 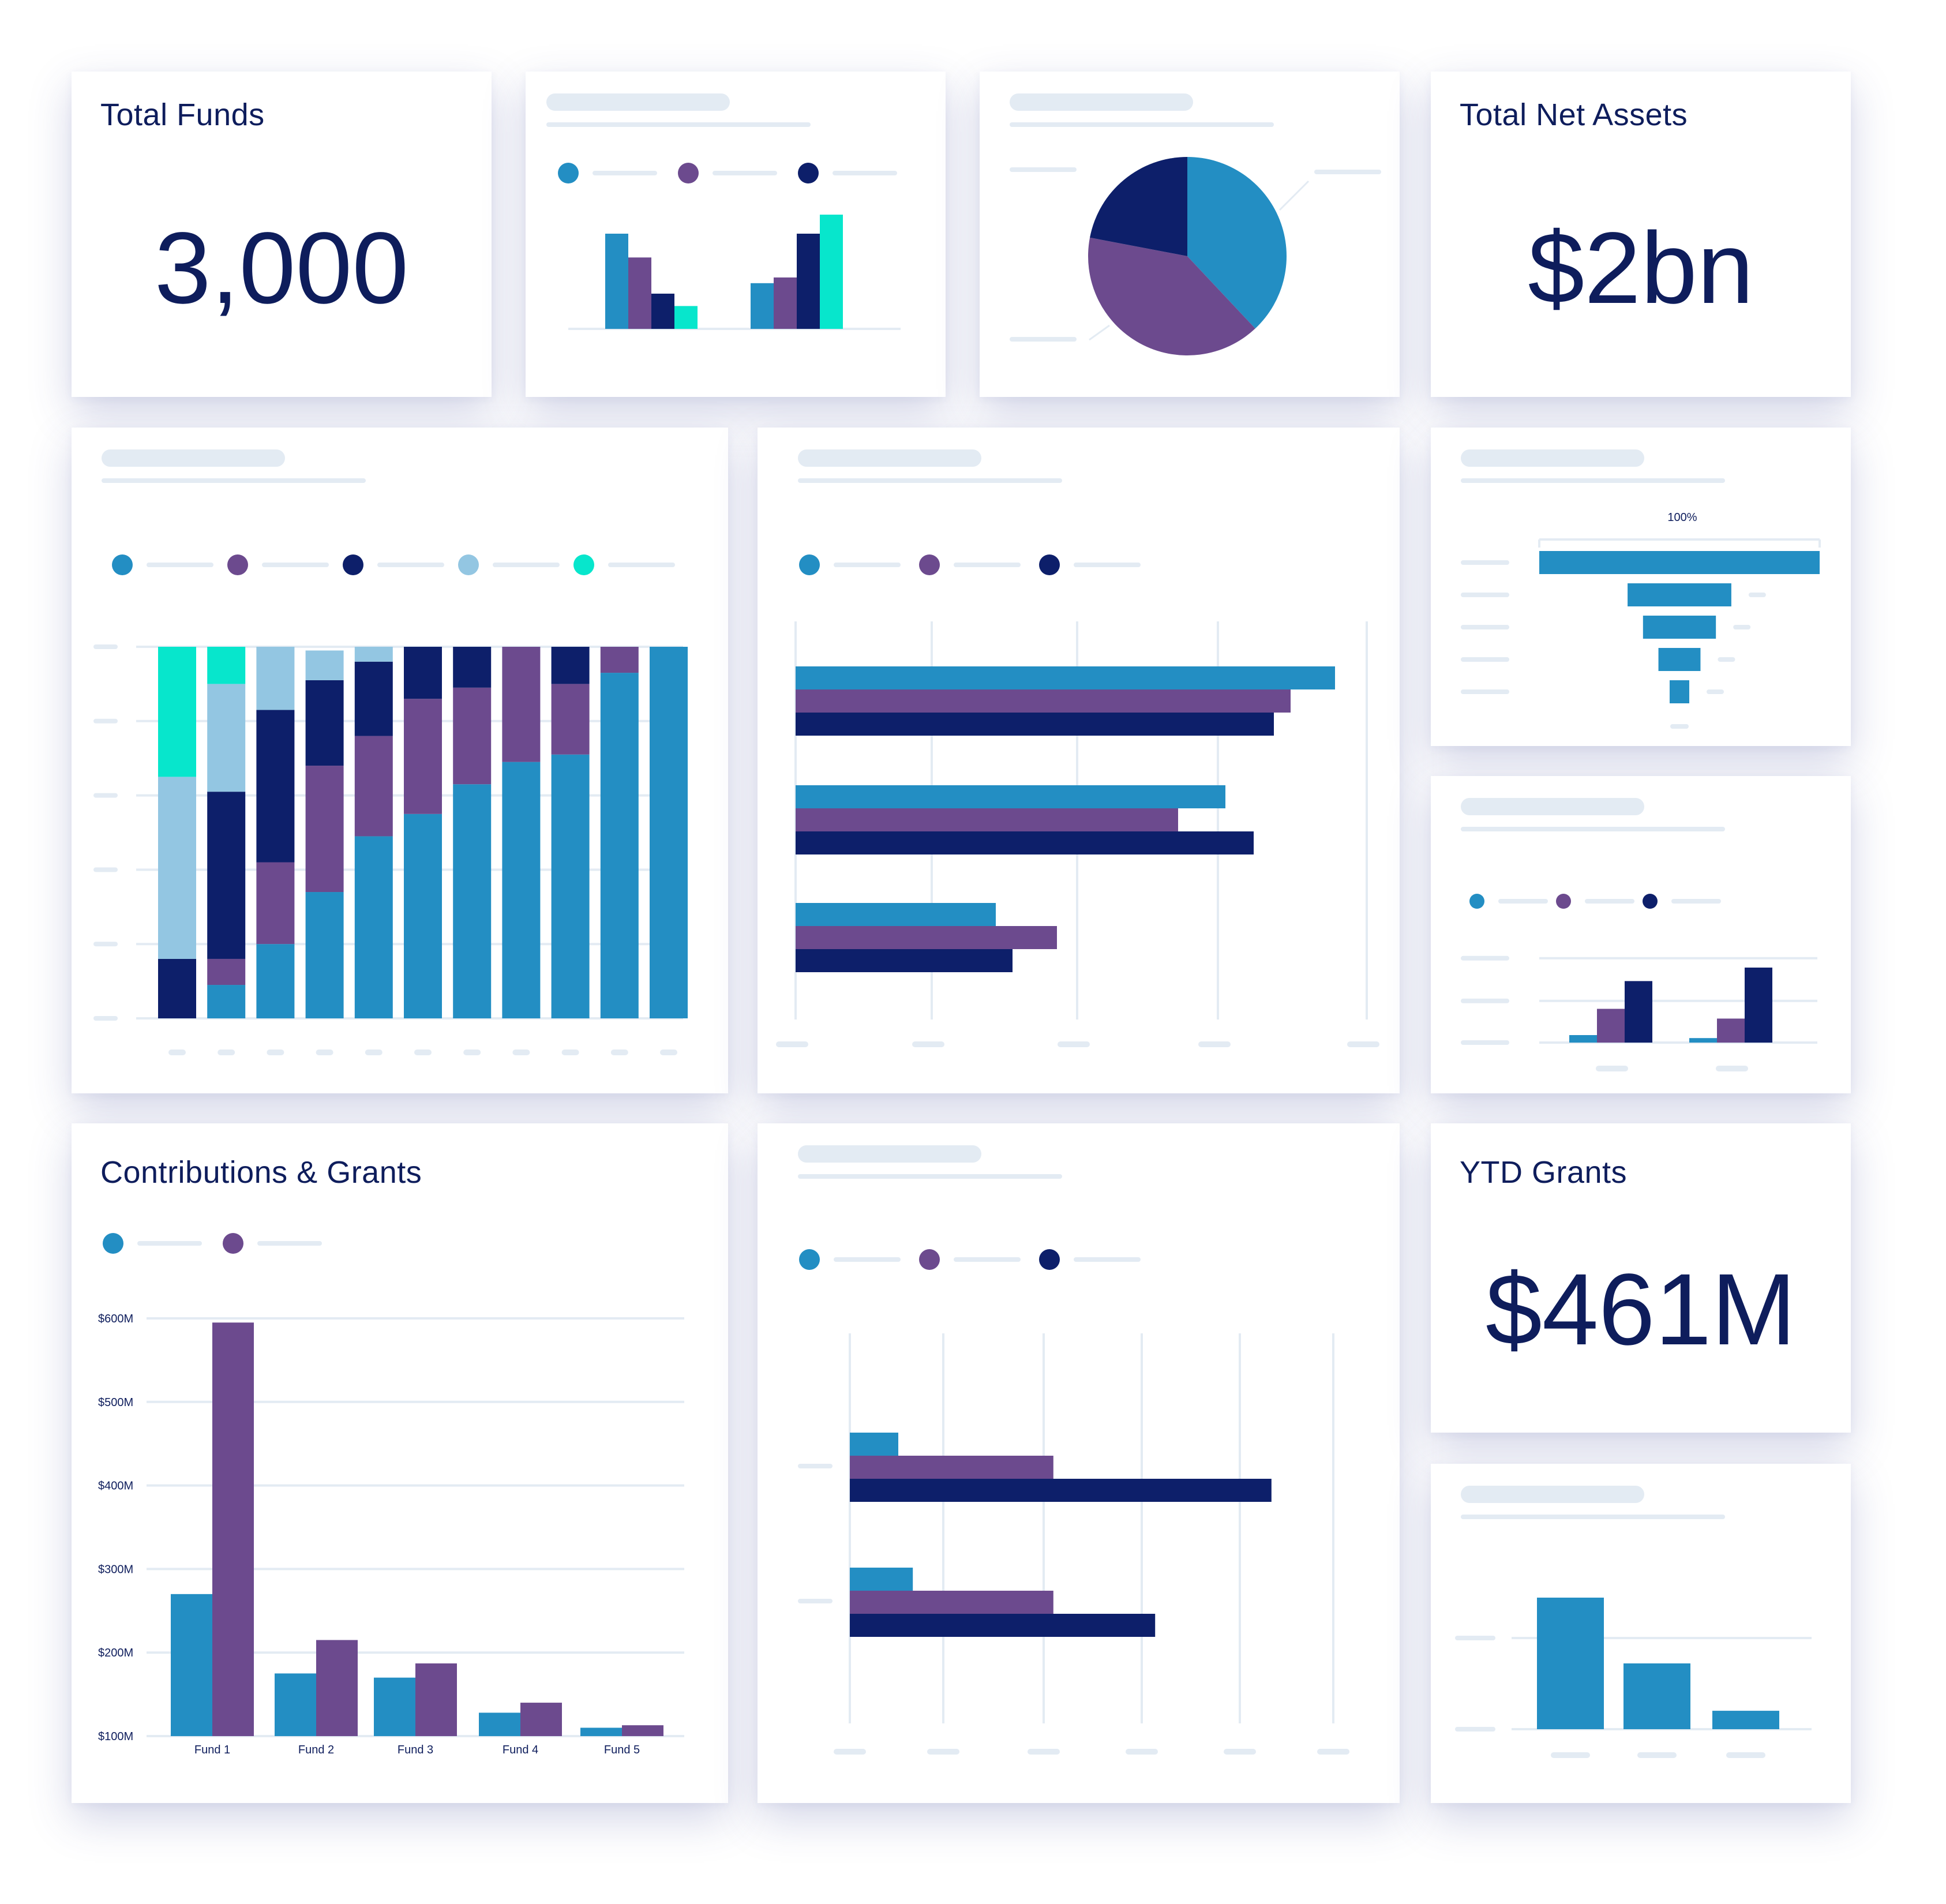 I want to click on pie-leader-line, so click(x=1099, y=332).